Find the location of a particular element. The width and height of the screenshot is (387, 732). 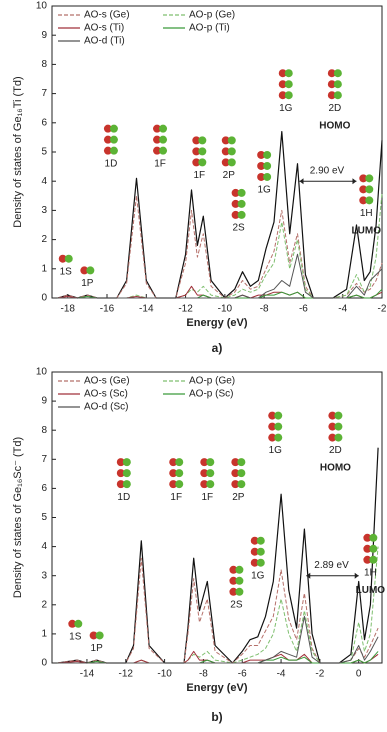

annotation: 2P is located at coordinates (229, 175).